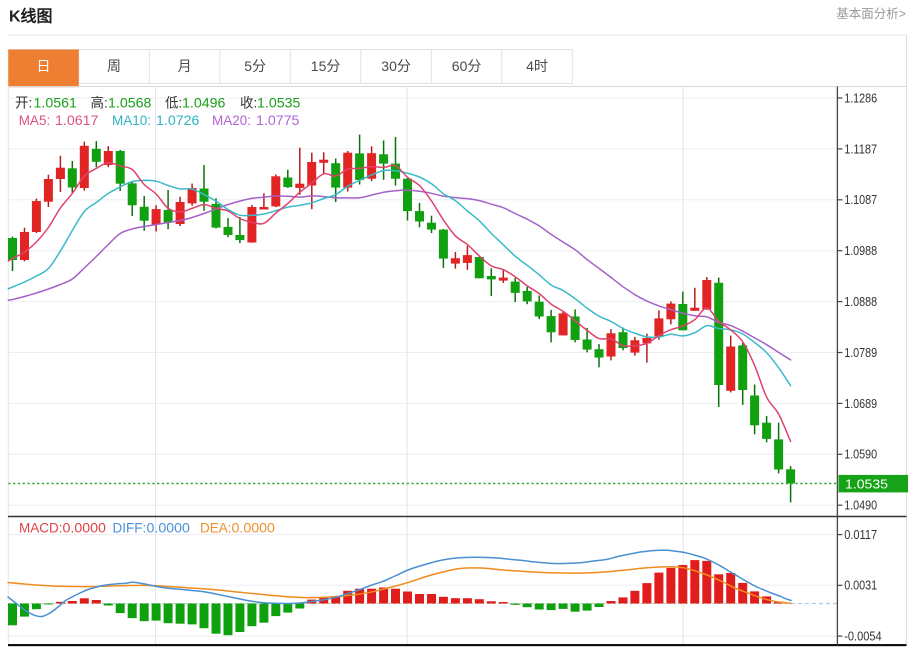 This screenshot has width=914, height=647. What do you see at coordinates (216, 528) in the screenshot?
I see `svg-text: DEA:` at bounding box center [216, 528].